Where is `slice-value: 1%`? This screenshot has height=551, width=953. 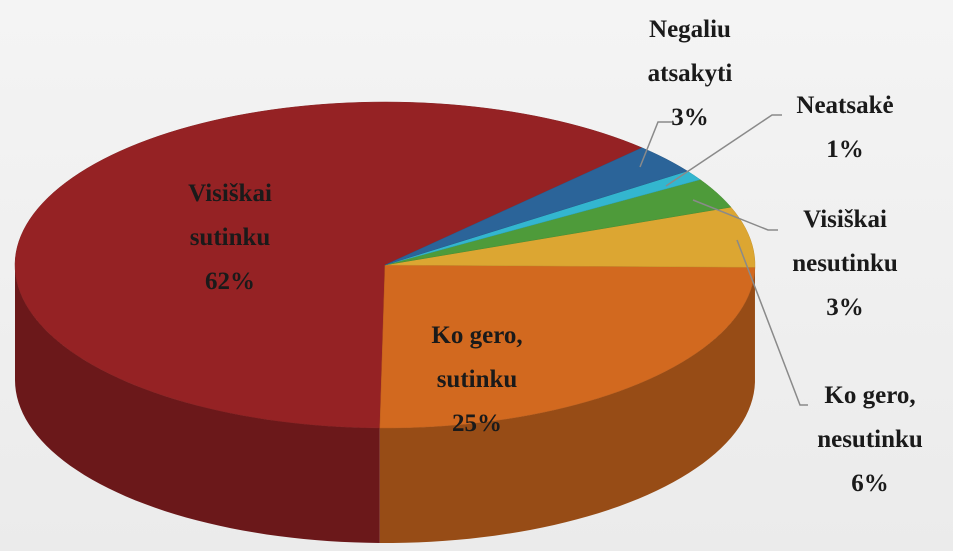 slice-value: 1% is located at coordinates (845, 149).